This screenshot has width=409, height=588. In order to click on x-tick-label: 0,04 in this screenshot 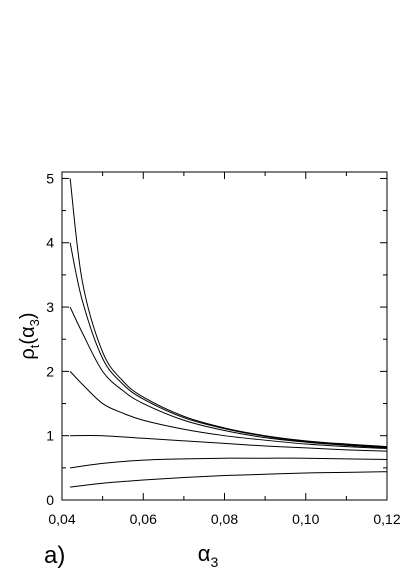, I will do `click(61, 519)`.